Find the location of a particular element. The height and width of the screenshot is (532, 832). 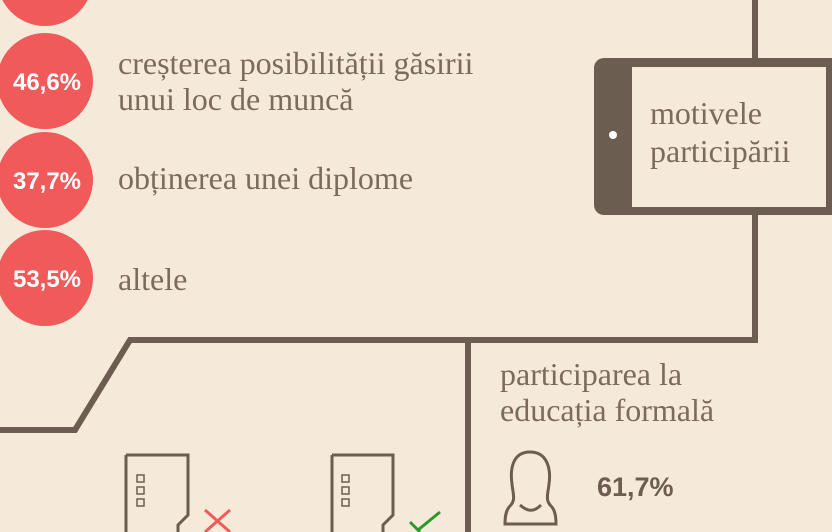

percent: 37,7% is located at coordinates (47, 181).